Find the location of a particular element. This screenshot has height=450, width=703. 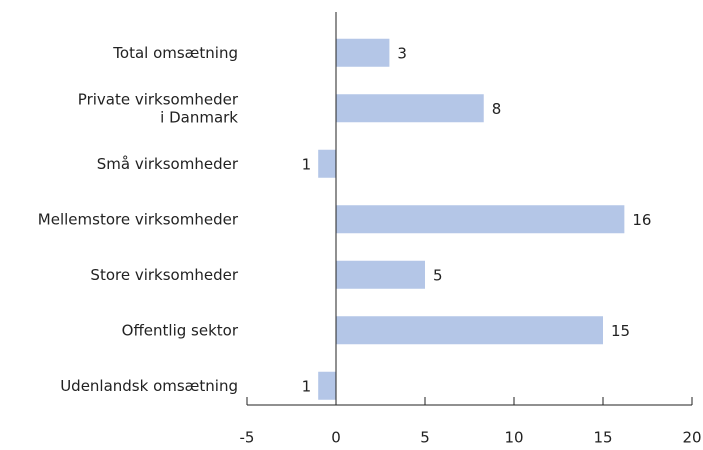

value-label: 16 is located at coordinates (641, 220).